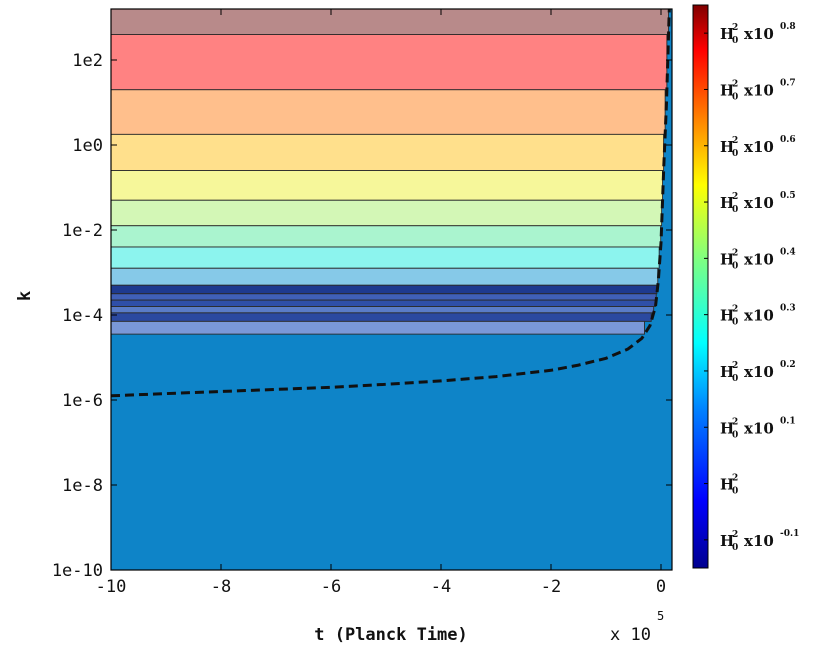 This screenshot has height=651, width=828. I want to click on colorbar-tick-power: 0.4, so click(788, 252).